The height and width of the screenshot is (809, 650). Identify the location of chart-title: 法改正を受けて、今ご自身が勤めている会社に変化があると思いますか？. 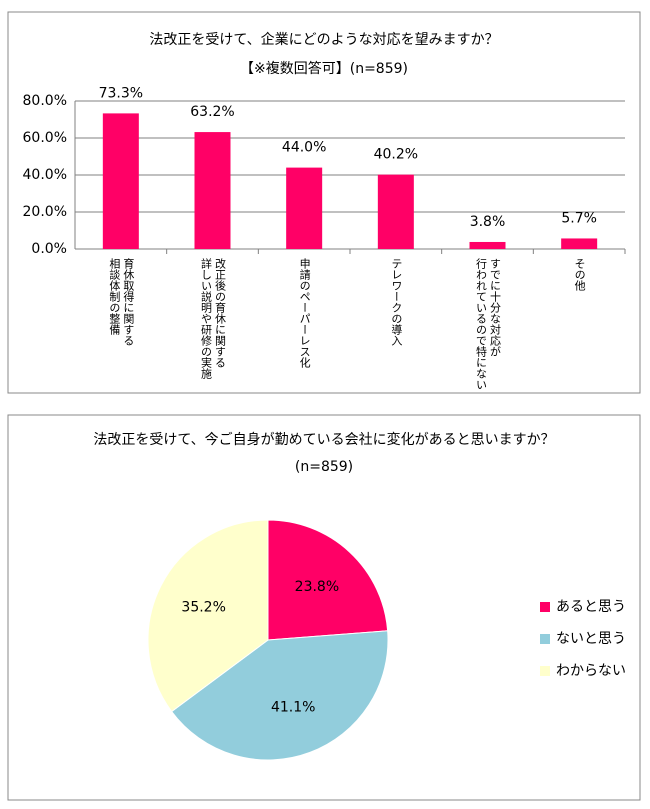
(323, 439).